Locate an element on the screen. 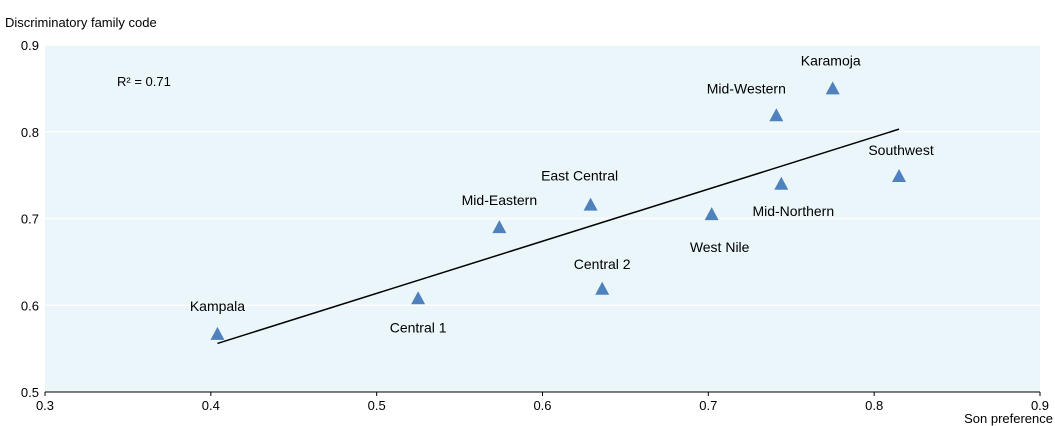 The height and width of the screenshot is (426, 1055). data-point-label: Karamoja is located at coordinates (831, 60).